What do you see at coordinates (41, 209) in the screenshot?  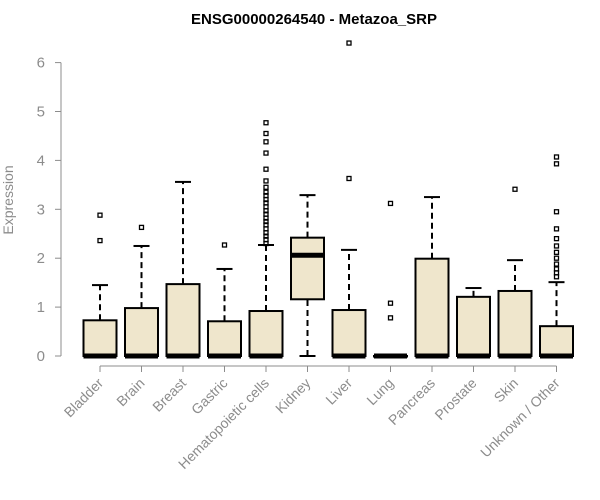 I see `y-tick-label: 3` at bounding box center [41, 209].